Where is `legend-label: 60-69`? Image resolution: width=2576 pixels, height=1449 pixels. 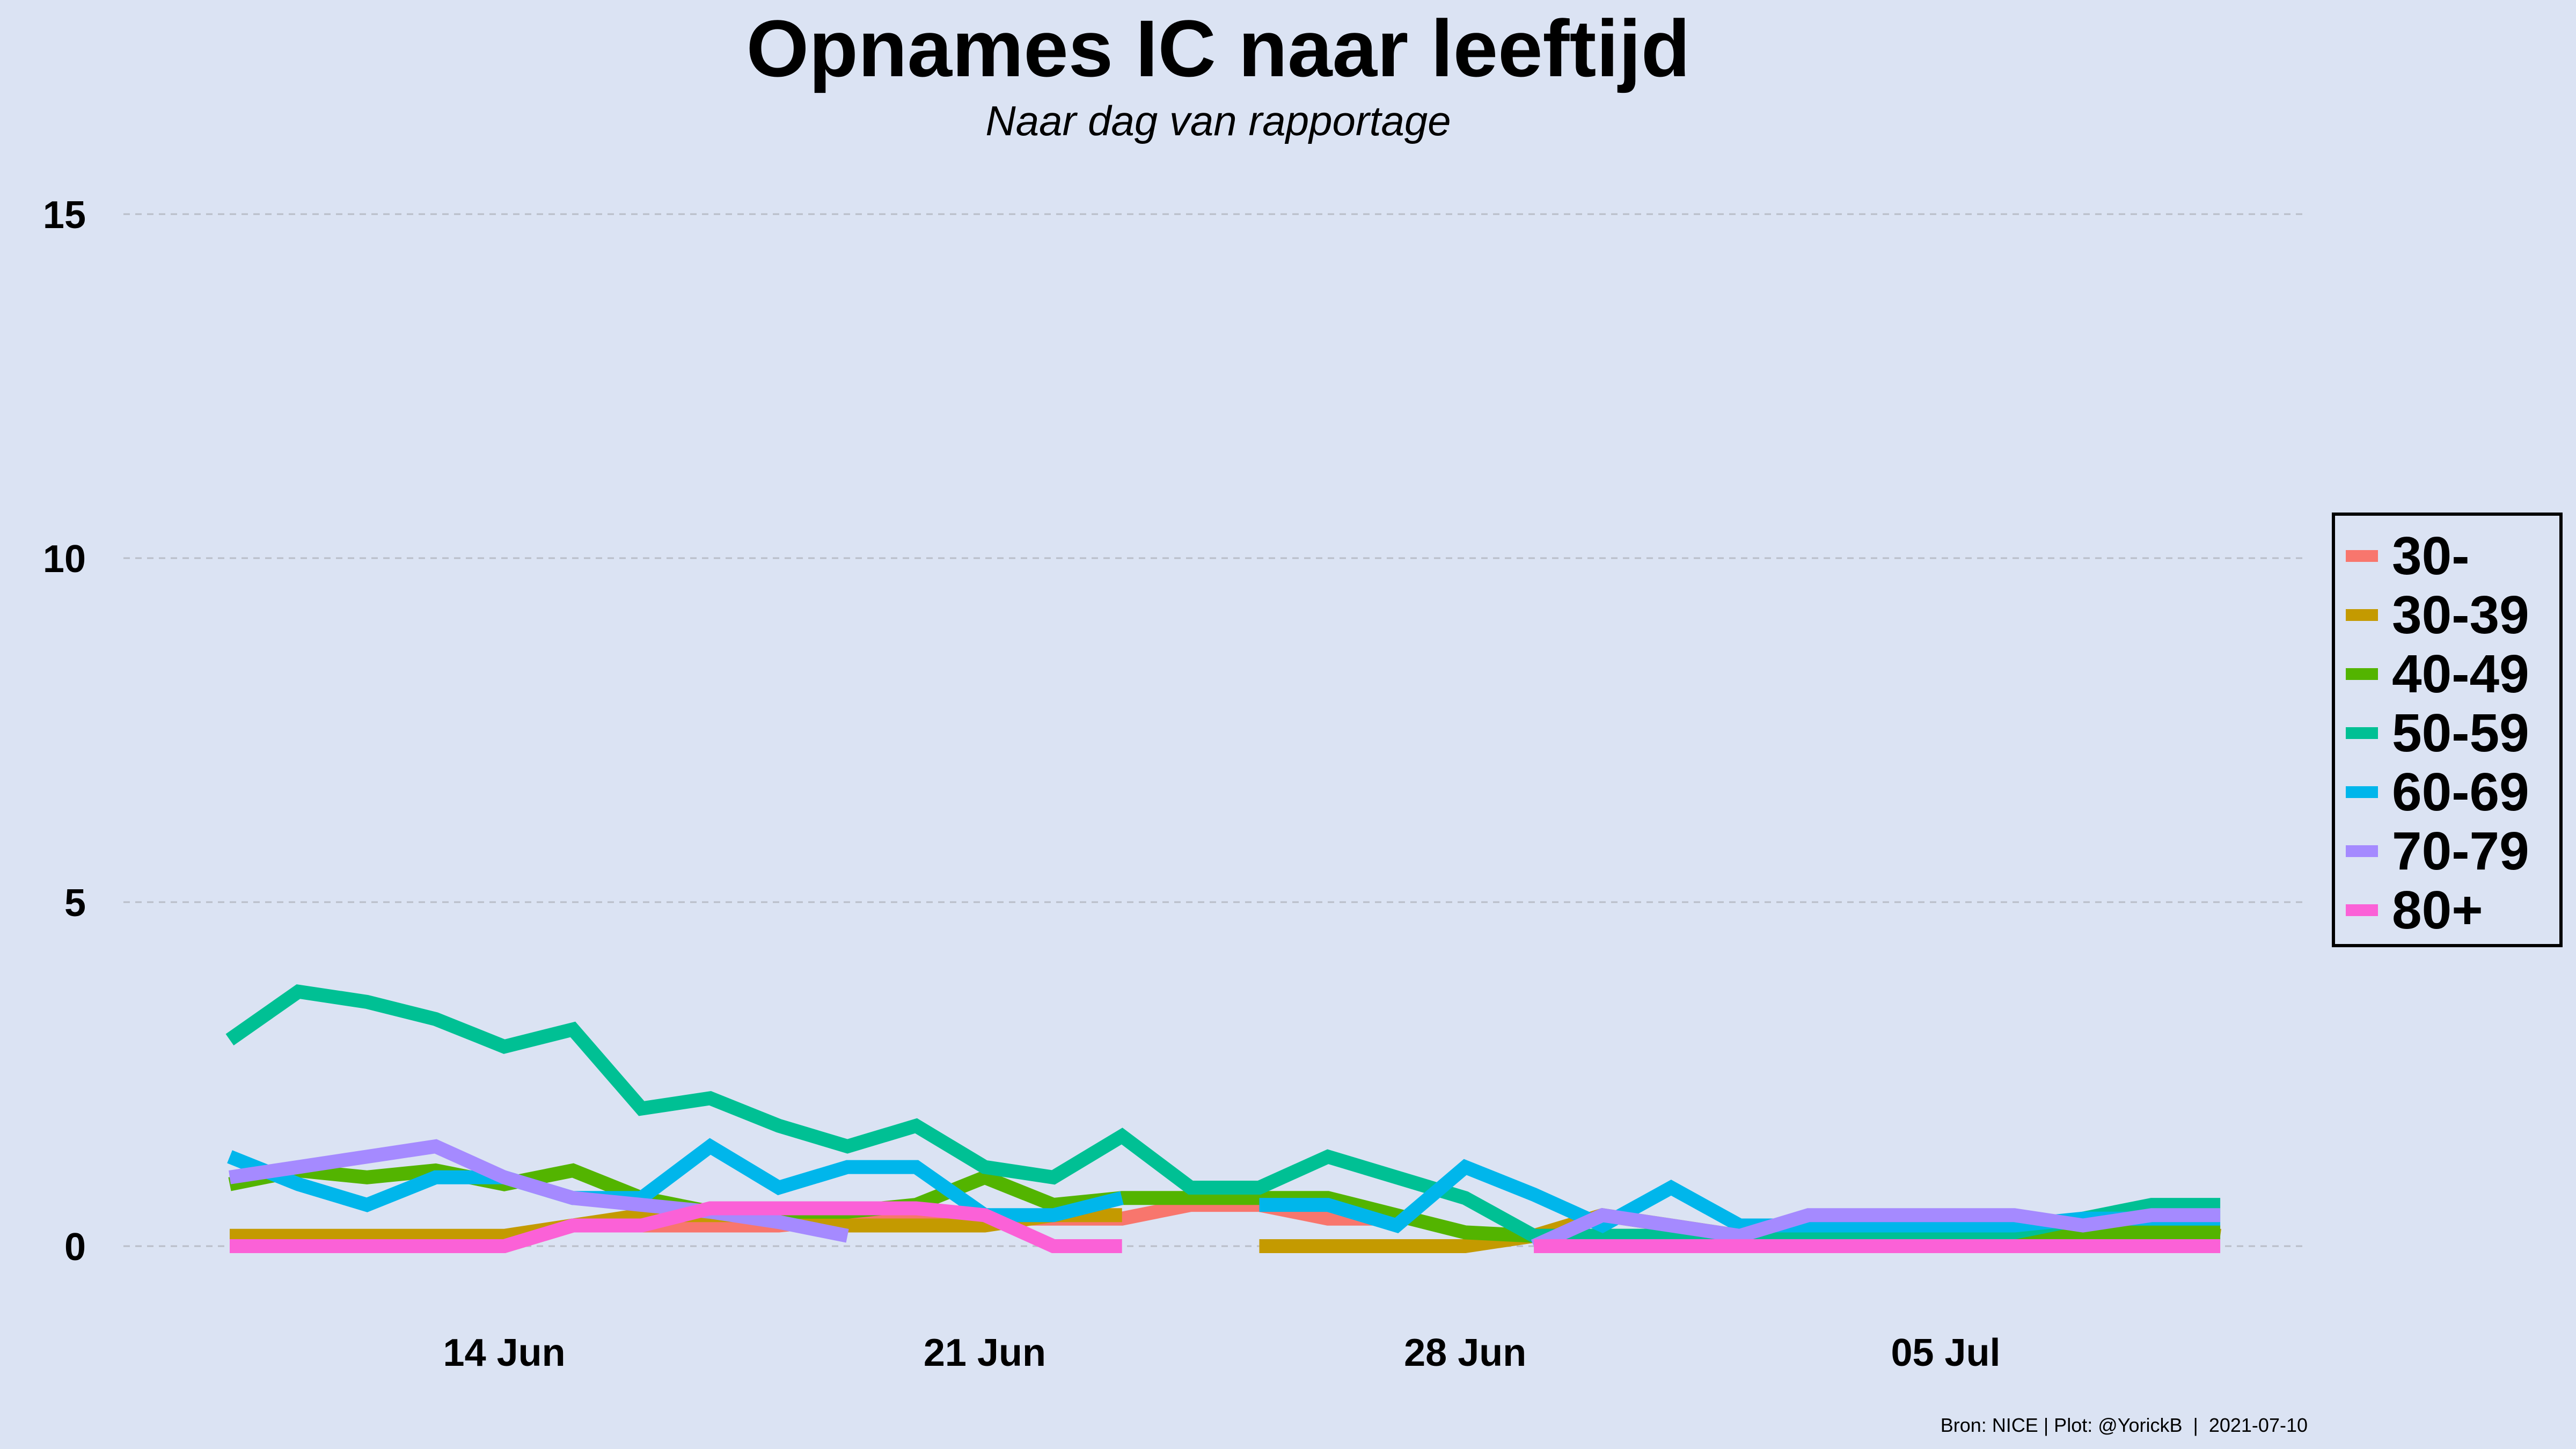
legend-label: 60-69 is located at coordinates (2460, 792).